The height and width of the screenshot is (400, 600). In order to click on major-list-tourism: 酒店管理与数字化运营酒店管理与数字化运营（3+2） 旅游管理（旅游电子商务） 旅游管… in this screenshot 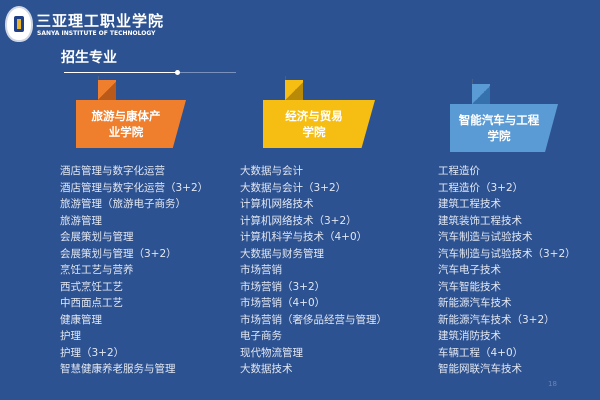, I will do `click(134, 270)`.